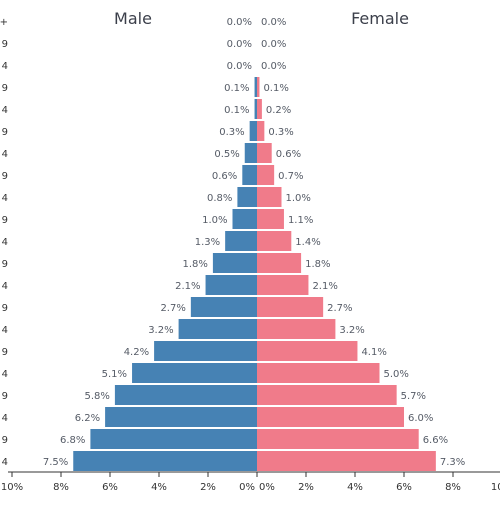 The image size is (500, 505). Describe the element at coordinates (355, 487) in the screenshot. I see `female-x-tick-label: 4%` at that location.